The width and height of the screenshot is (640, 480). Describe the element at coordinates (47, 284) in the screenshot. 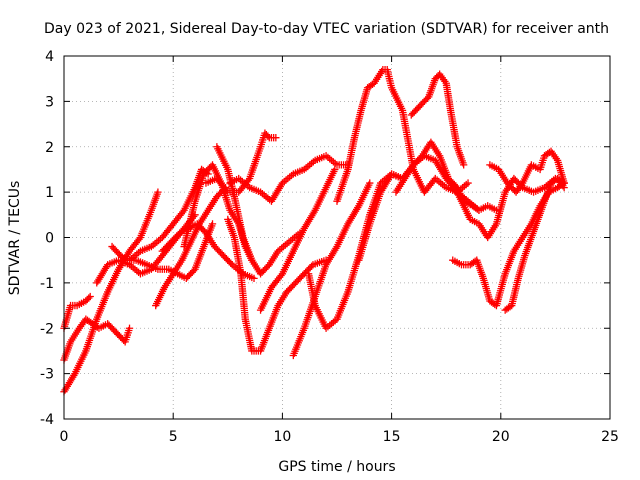

I see `y-tick-label: -1` at that location.